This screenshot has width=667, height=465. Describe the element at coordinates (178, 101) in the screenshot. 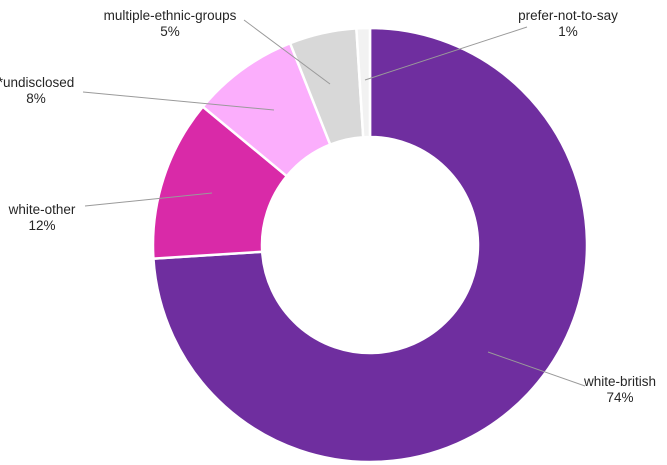

I see `leader-line-undisclosed` at that location.